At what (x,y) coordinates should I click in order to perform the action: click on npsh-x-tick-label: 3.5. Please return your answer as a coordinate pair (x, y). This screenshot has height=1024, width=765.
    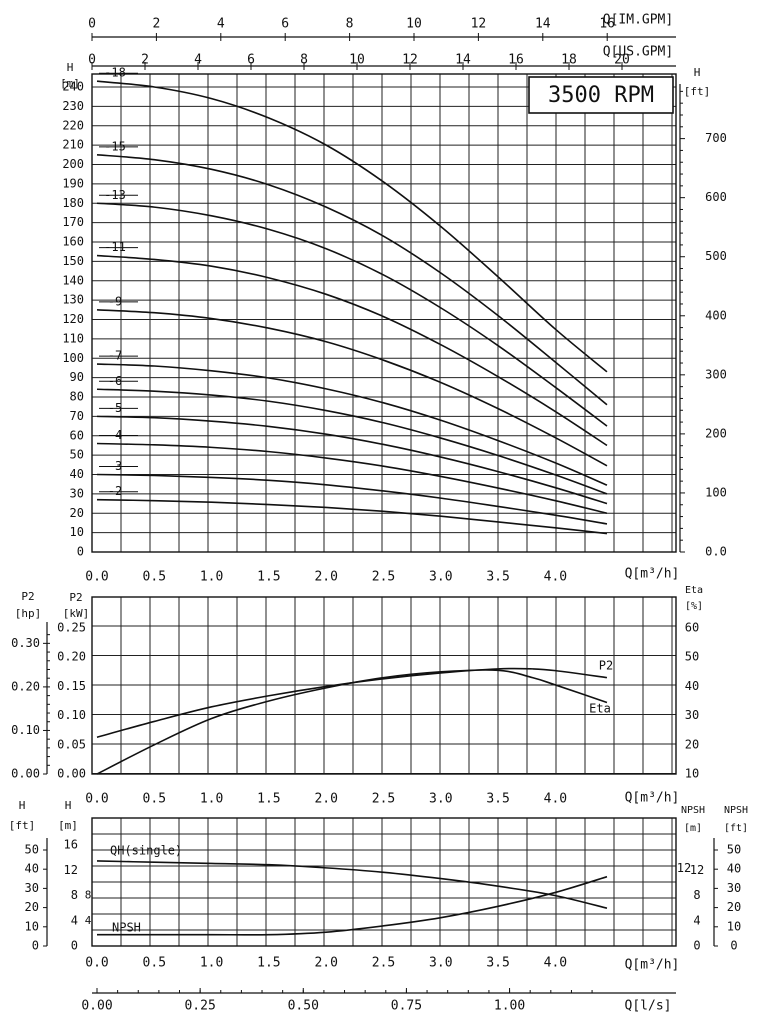
    Looking at the image, I should click on (497, 963).